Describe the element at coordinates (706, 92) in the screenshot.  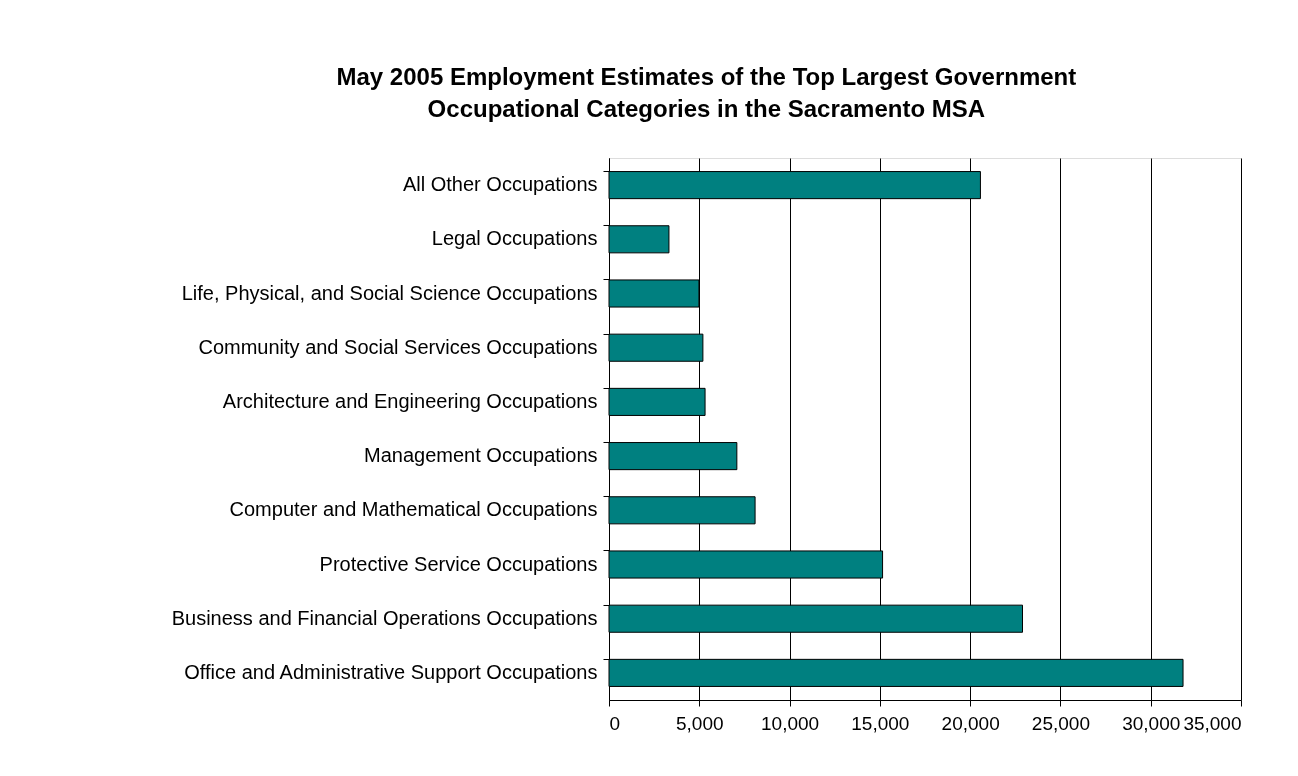
I see `chart-title: May 2005 Employment Estimates of the Top Largest Government Occupational Categories in the Sacramento MSA` at that location.